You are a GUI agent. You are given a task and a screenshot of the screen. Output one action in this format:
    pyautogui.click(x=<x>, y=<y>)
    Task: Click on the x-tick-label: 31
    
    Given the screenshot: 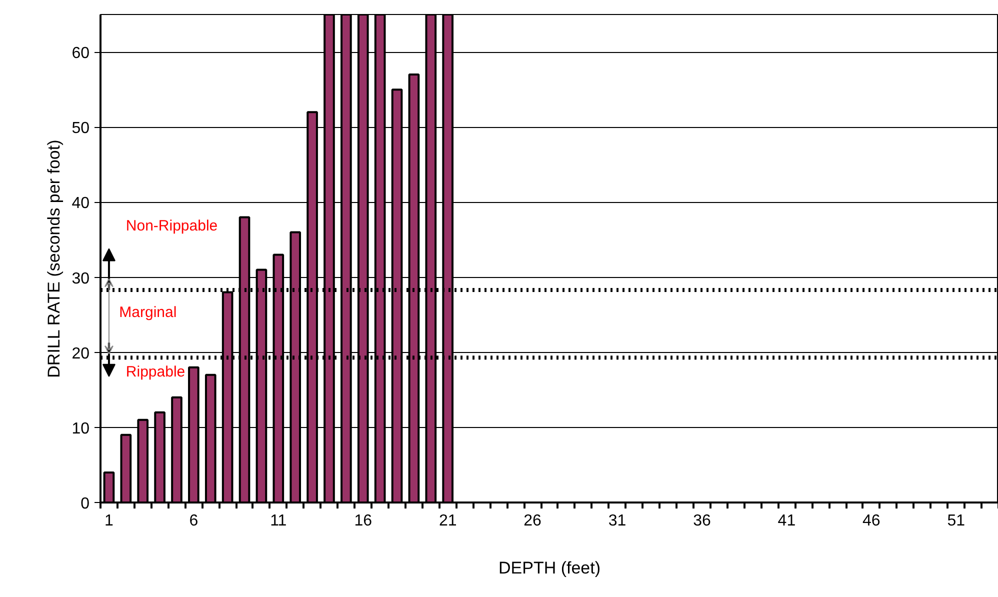 What is the action you would take?
    pyautogui.click(x=617, y=521)
    